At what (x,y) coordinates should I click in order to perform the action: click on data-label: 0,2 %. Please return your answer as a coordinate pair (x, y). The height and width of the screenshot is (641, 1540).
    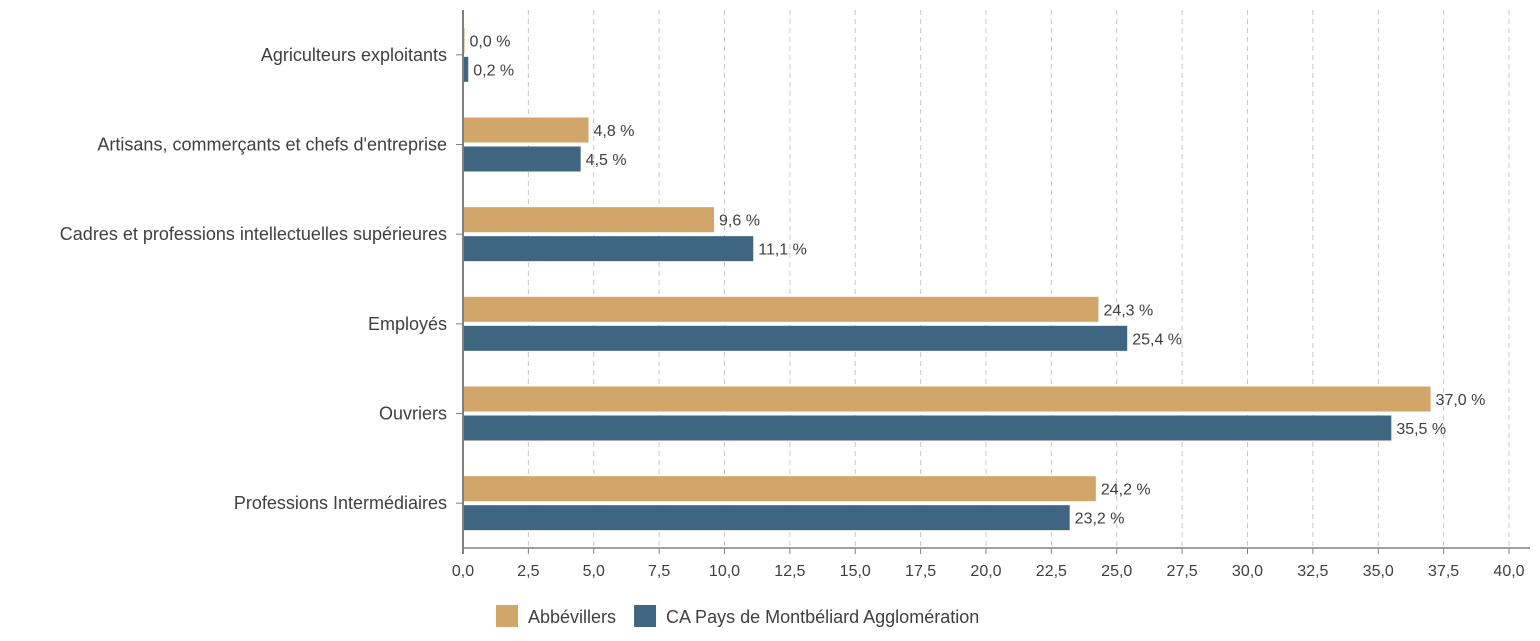
    Looking at the image, I should click on (493, 70).